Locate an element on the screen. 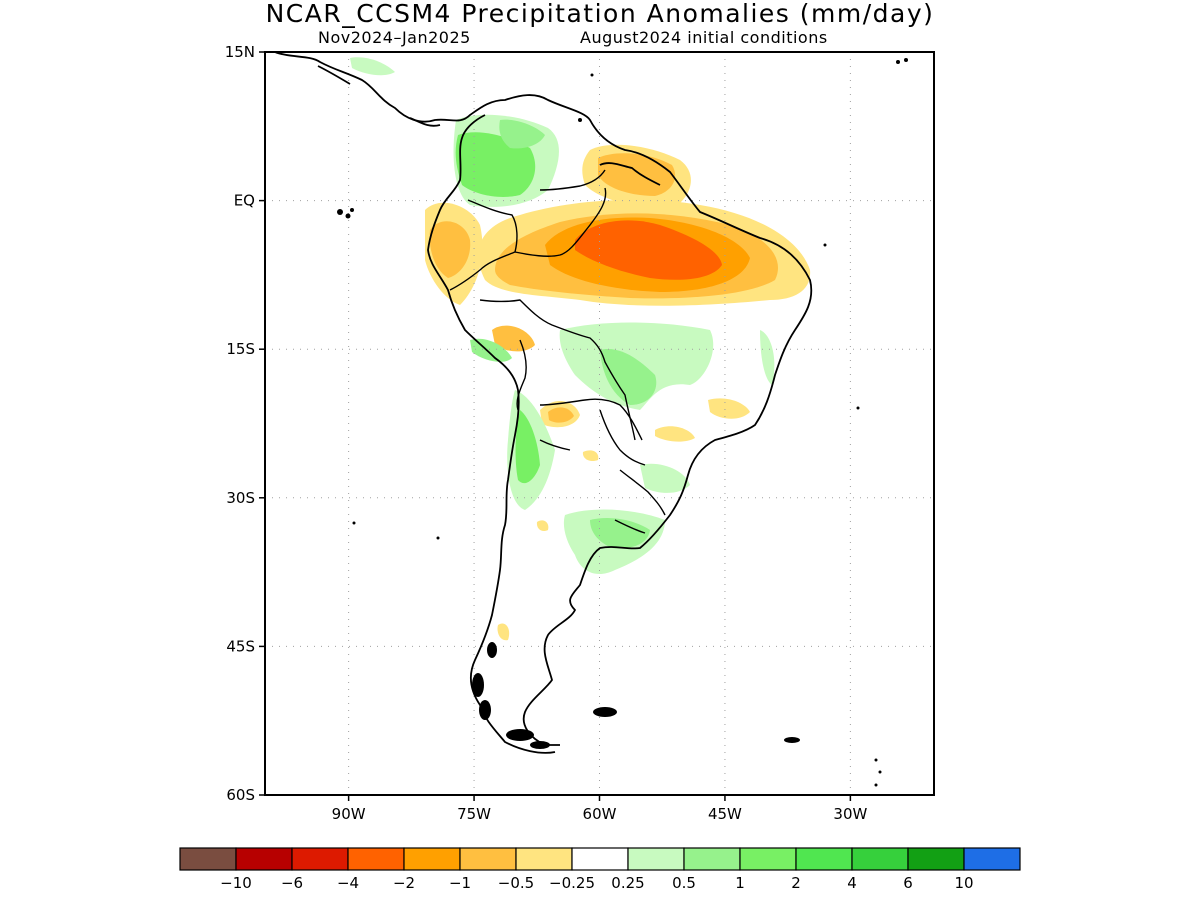  anomaly-wet-colombia-light is located at coordinates (522, 134).